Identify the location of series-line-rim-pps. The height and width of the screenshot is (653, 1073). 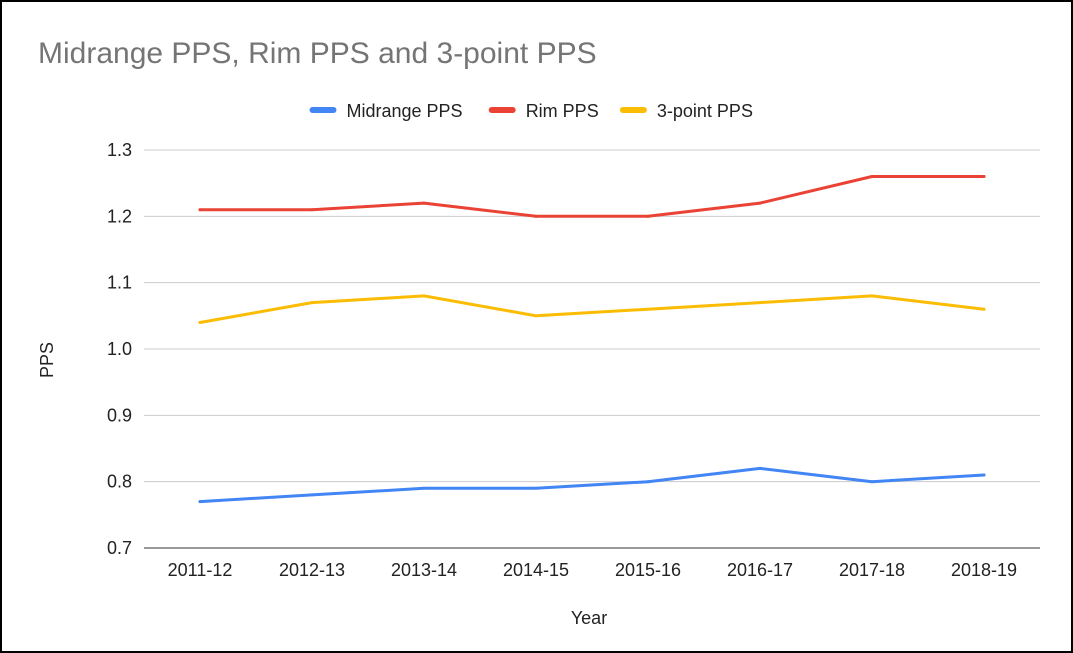
(592, 196).